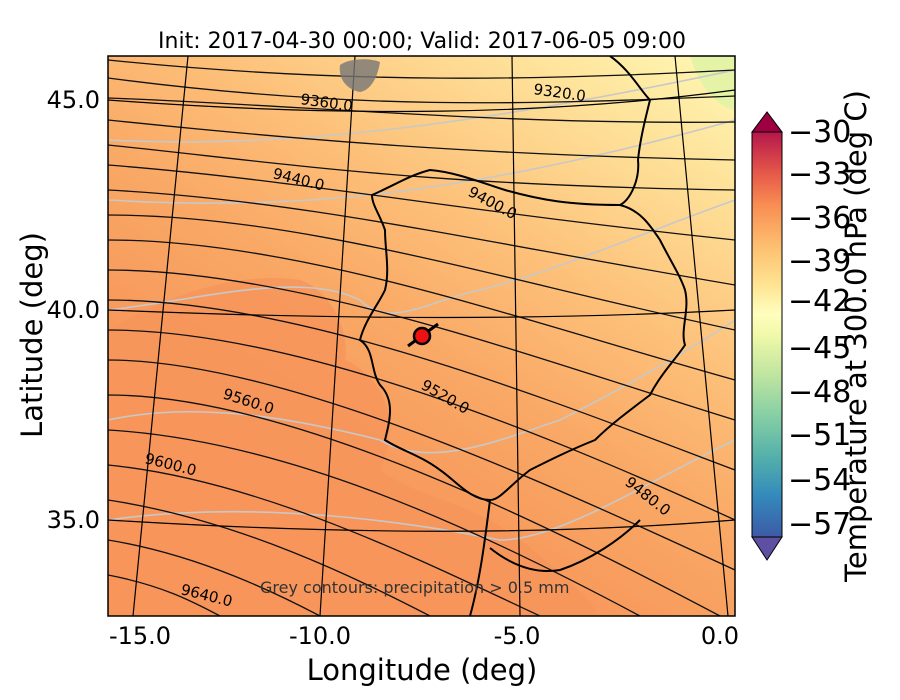 The width and height of the screenshot is (900, 700). I want to click on cb-tick-1: −33, so click(819, 174).